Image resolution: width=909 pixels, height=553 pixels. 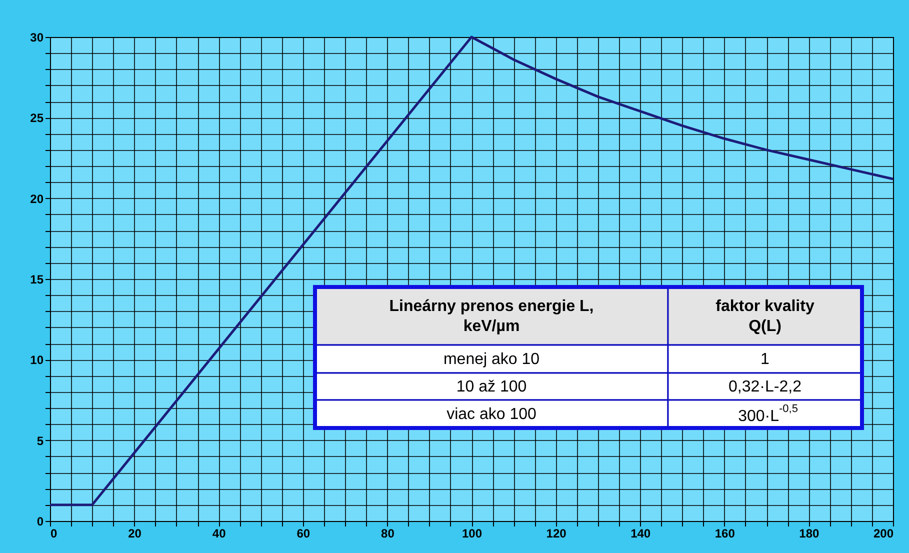 What do you see at coordinates (303, 533) in the screenshot?
I see `x-tick-label: 60` at bounding box center [303, 533].